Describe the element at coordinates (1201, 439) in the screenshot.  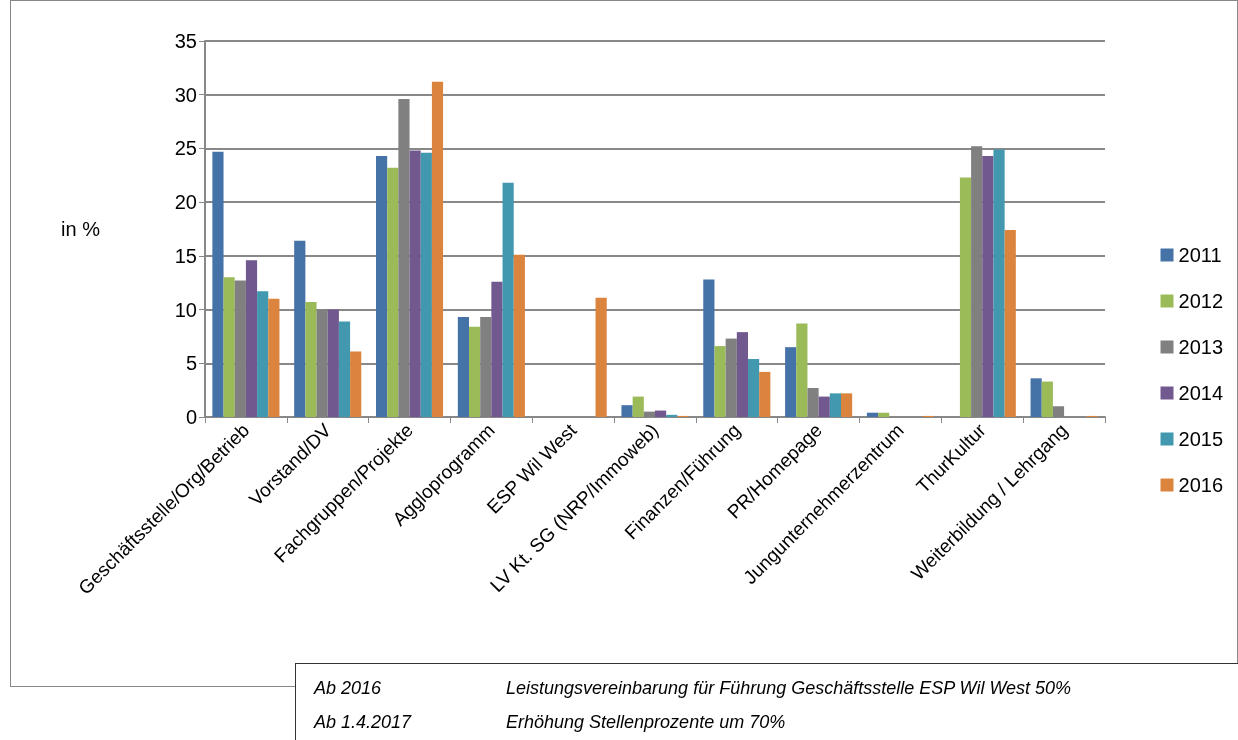
I see `legend-label: 2015` at that location.